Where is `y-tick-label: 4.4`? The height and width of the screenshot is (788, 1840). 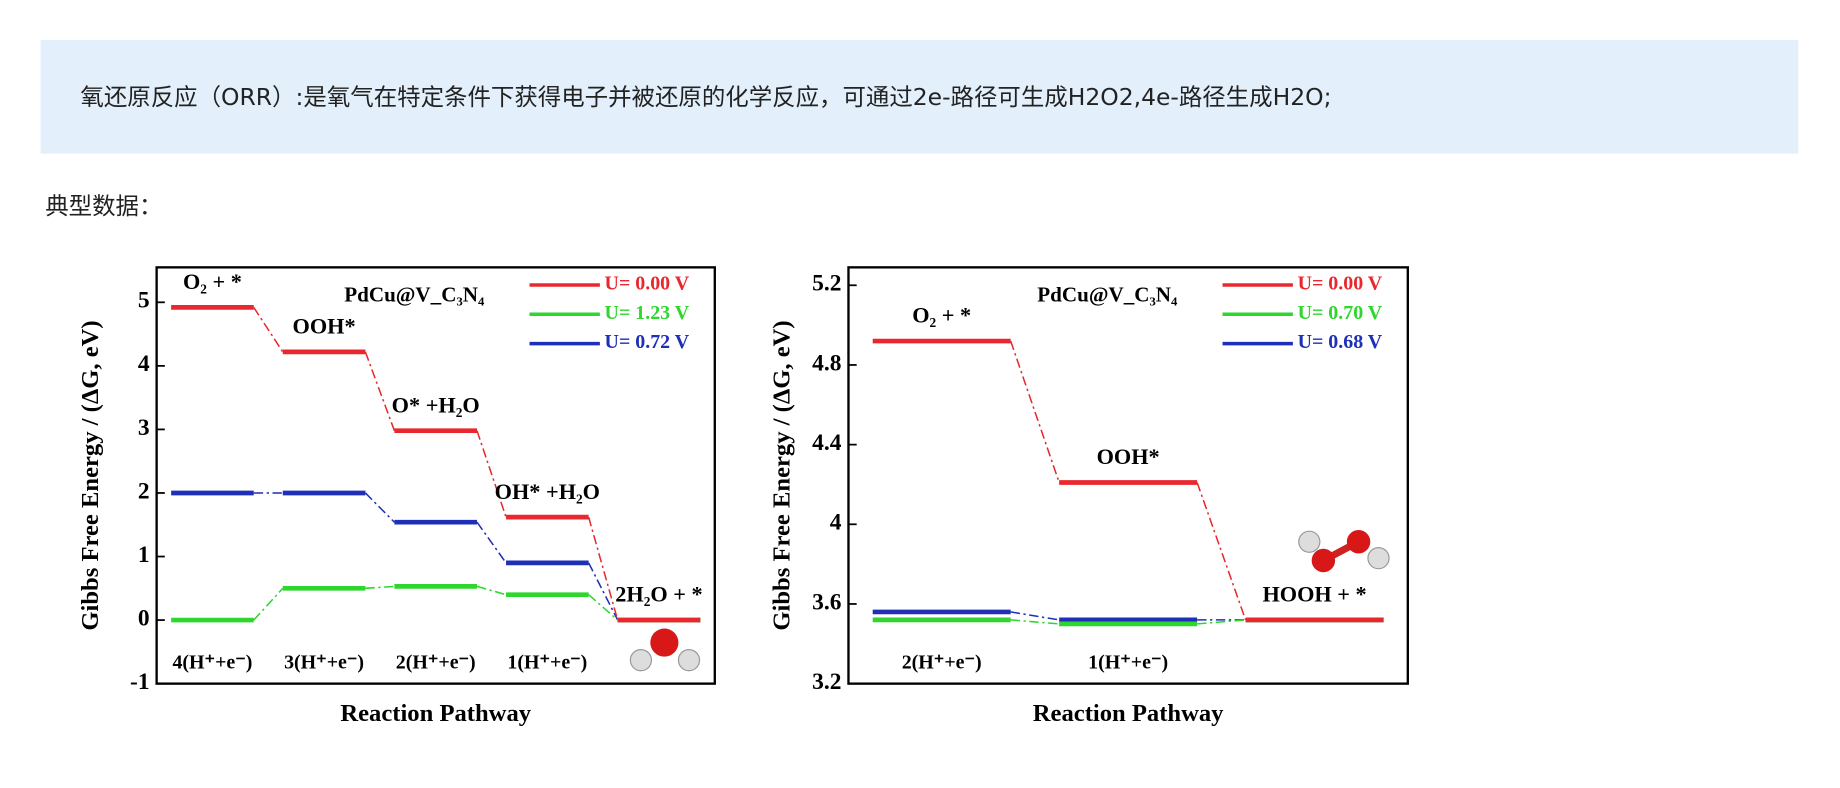
y-tick-label: 4.4 is located at coordinates (827, 443).